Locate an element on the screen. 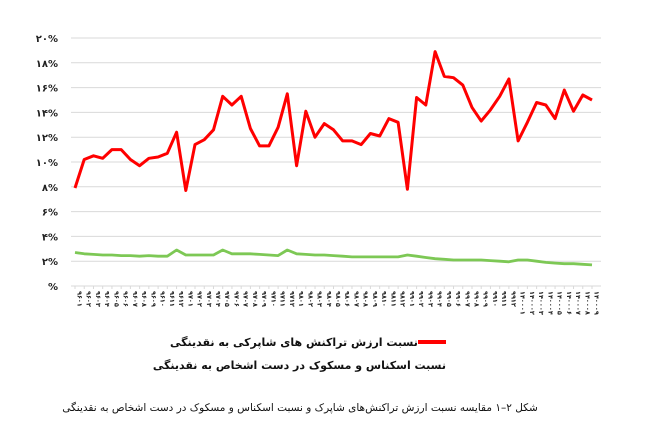  x-tick-label: ۹۷۱۰ is located at coordinates (273, 299).